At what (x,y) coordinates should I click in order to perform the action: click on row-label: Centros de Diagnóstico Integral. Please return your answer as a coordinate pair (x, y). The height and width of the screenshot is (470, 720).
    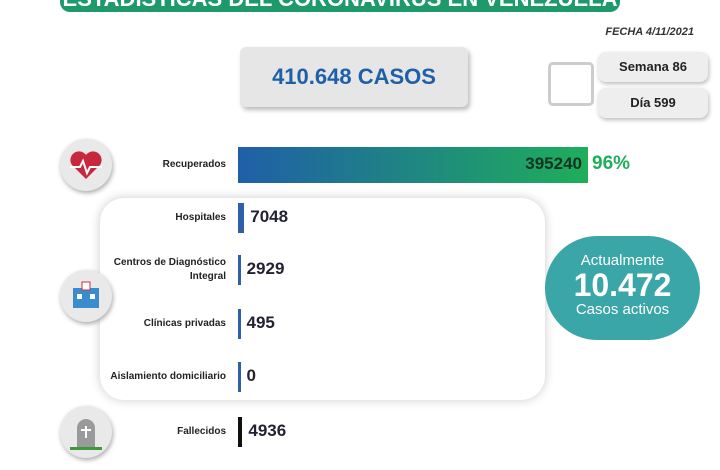
    Looking at the image, I should click on (161, 270).